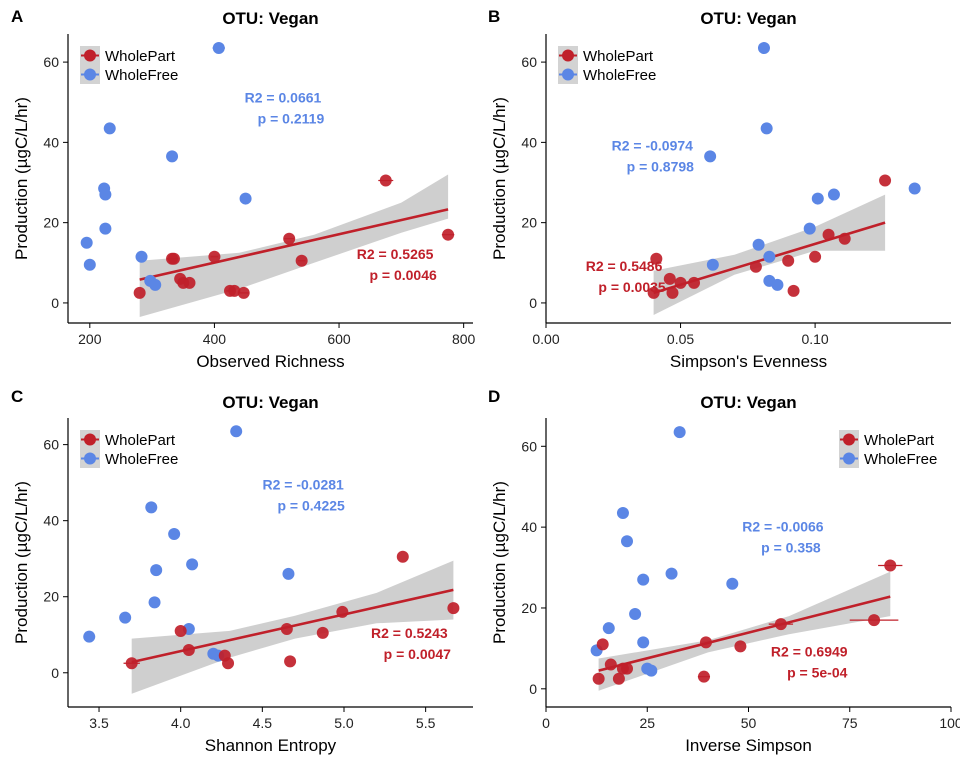 This screenshot has height=768, width=960. I want to click on x-axis-label: Shannon Entropy, so click(271, 745).